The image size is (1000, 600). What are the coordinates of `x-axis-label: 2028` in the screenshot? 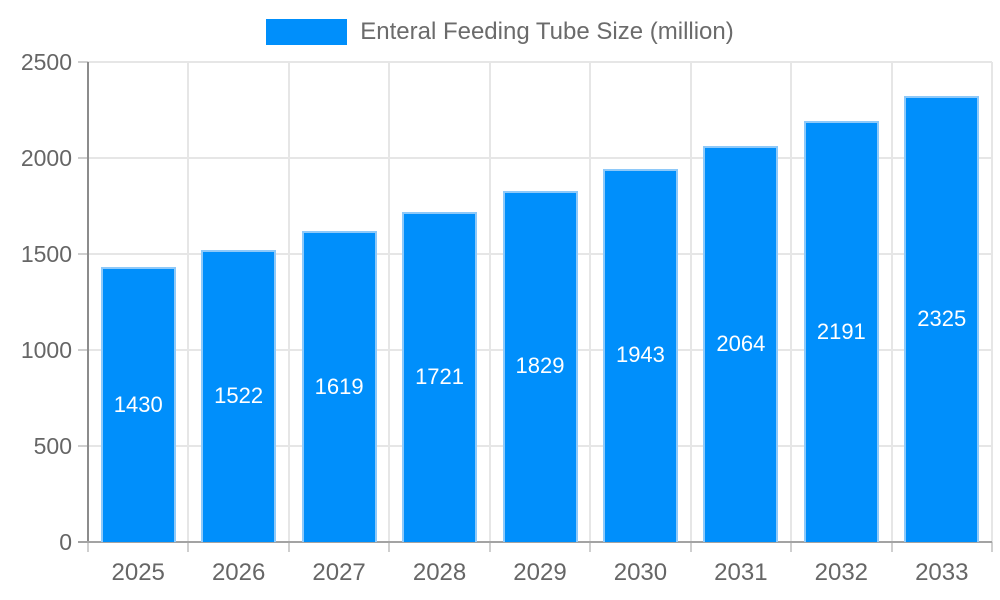 It's located at (439, 572).